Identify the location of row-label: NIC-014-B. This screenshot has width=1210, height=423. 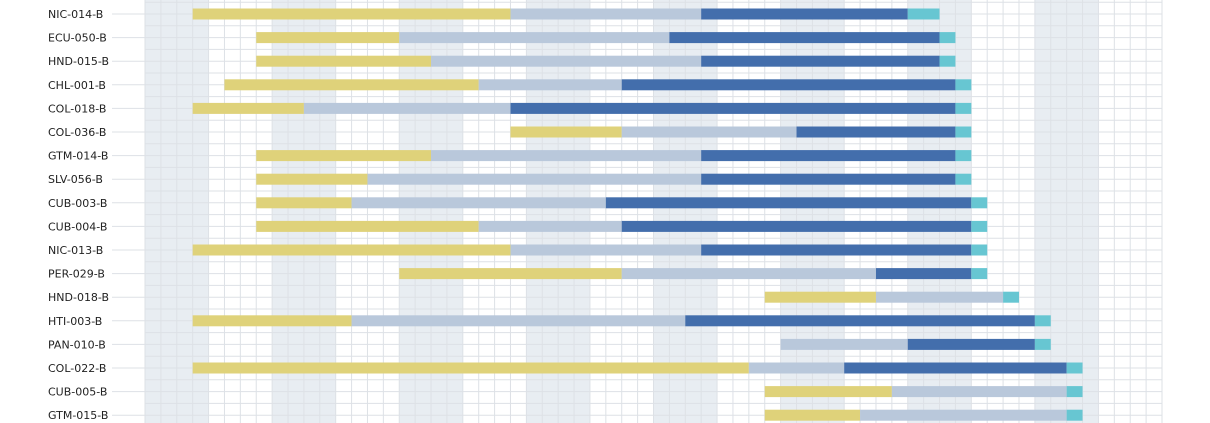
(75, 14).